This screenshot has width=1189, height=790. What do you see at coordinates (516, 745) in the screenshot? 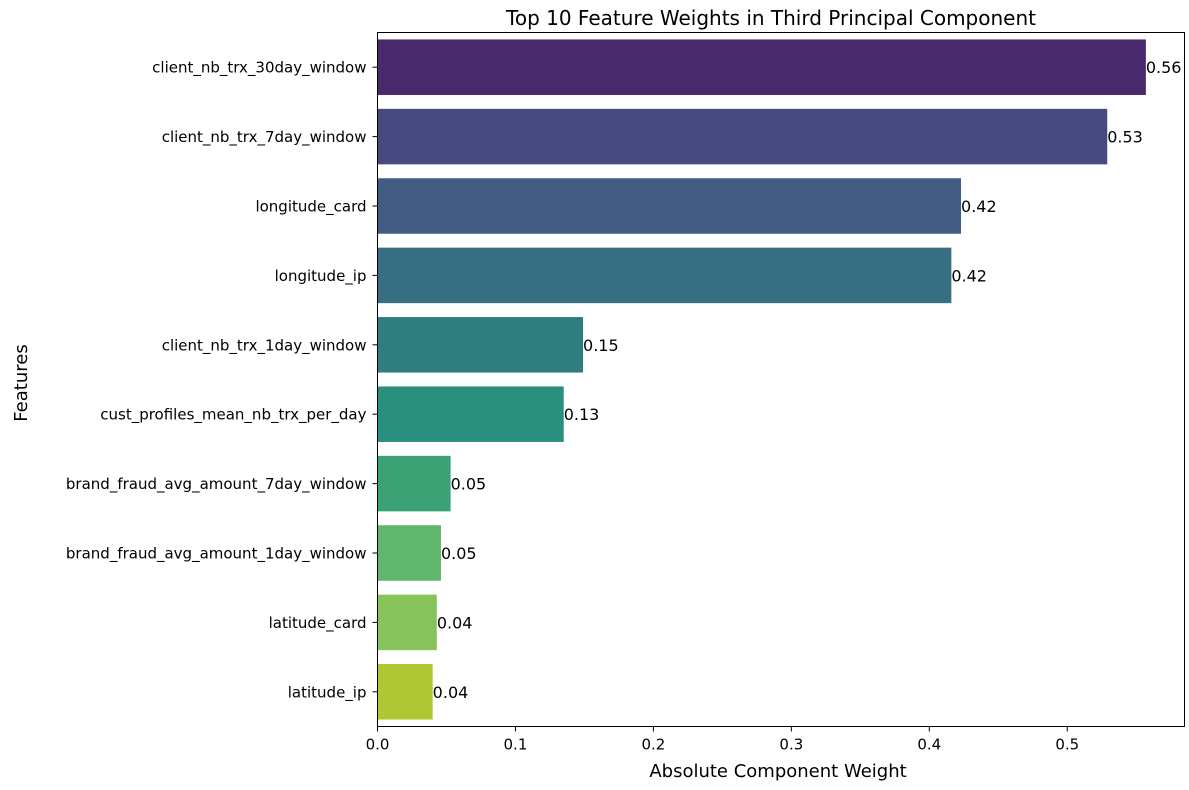
I see `x-tick-label: 0.1` at bounding box center [516, 745].